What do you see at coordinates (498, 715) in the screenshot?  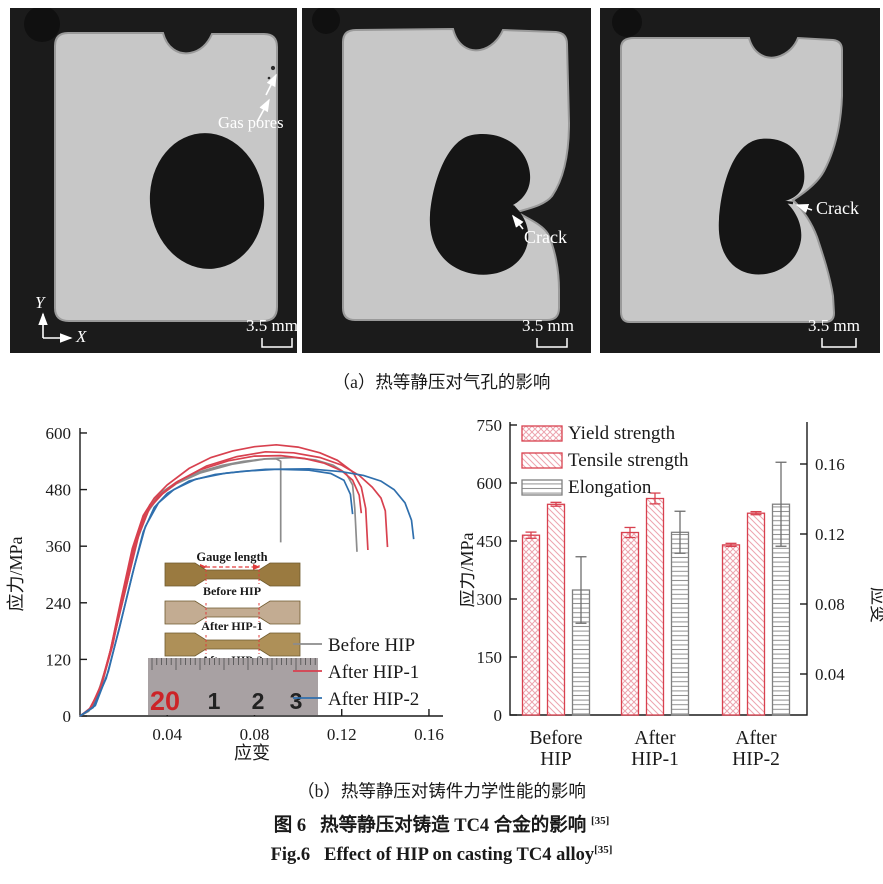 I see `left-tick-label: 0` at bounding box center [498, 715].